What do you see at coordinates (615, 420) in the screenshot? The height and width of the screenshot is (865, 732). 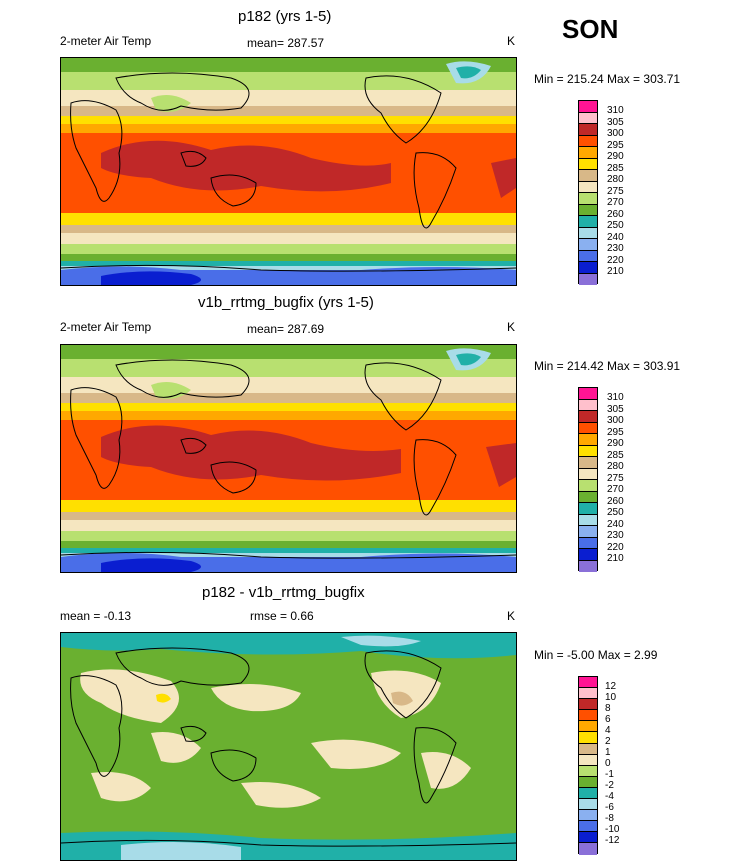 I see `colorbar-2-label: 300` at bounding box center [615, 420].